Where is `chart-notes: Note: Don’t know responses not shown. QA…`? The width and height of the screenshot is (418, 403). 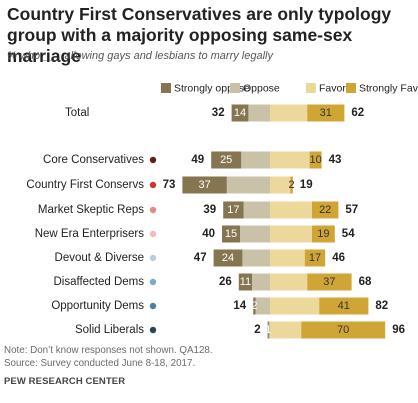
chart-notes: Note: Don’t know responses not shown. QA… is located at coordinates (108, 357).